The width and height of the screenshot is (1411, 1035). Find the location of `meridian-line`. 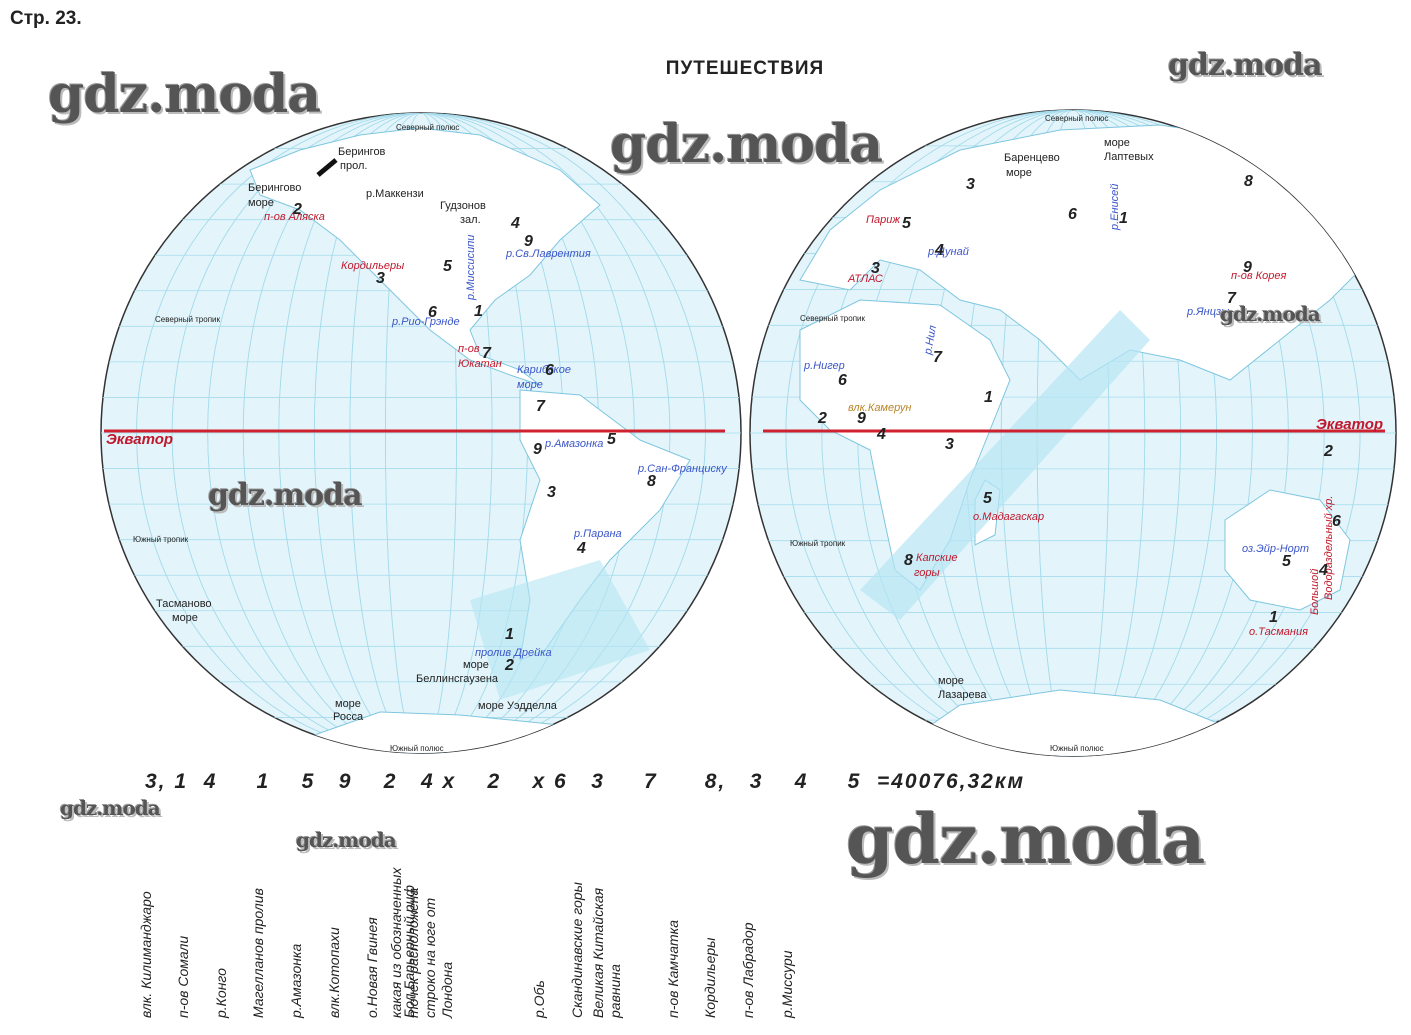

meridian-line is located at coordinates (421, 433).